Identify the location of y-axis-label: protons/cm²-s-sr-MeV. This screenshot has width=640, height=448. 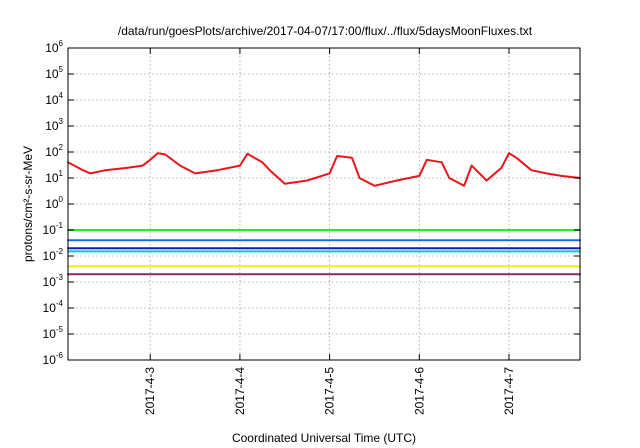
(28, 204).